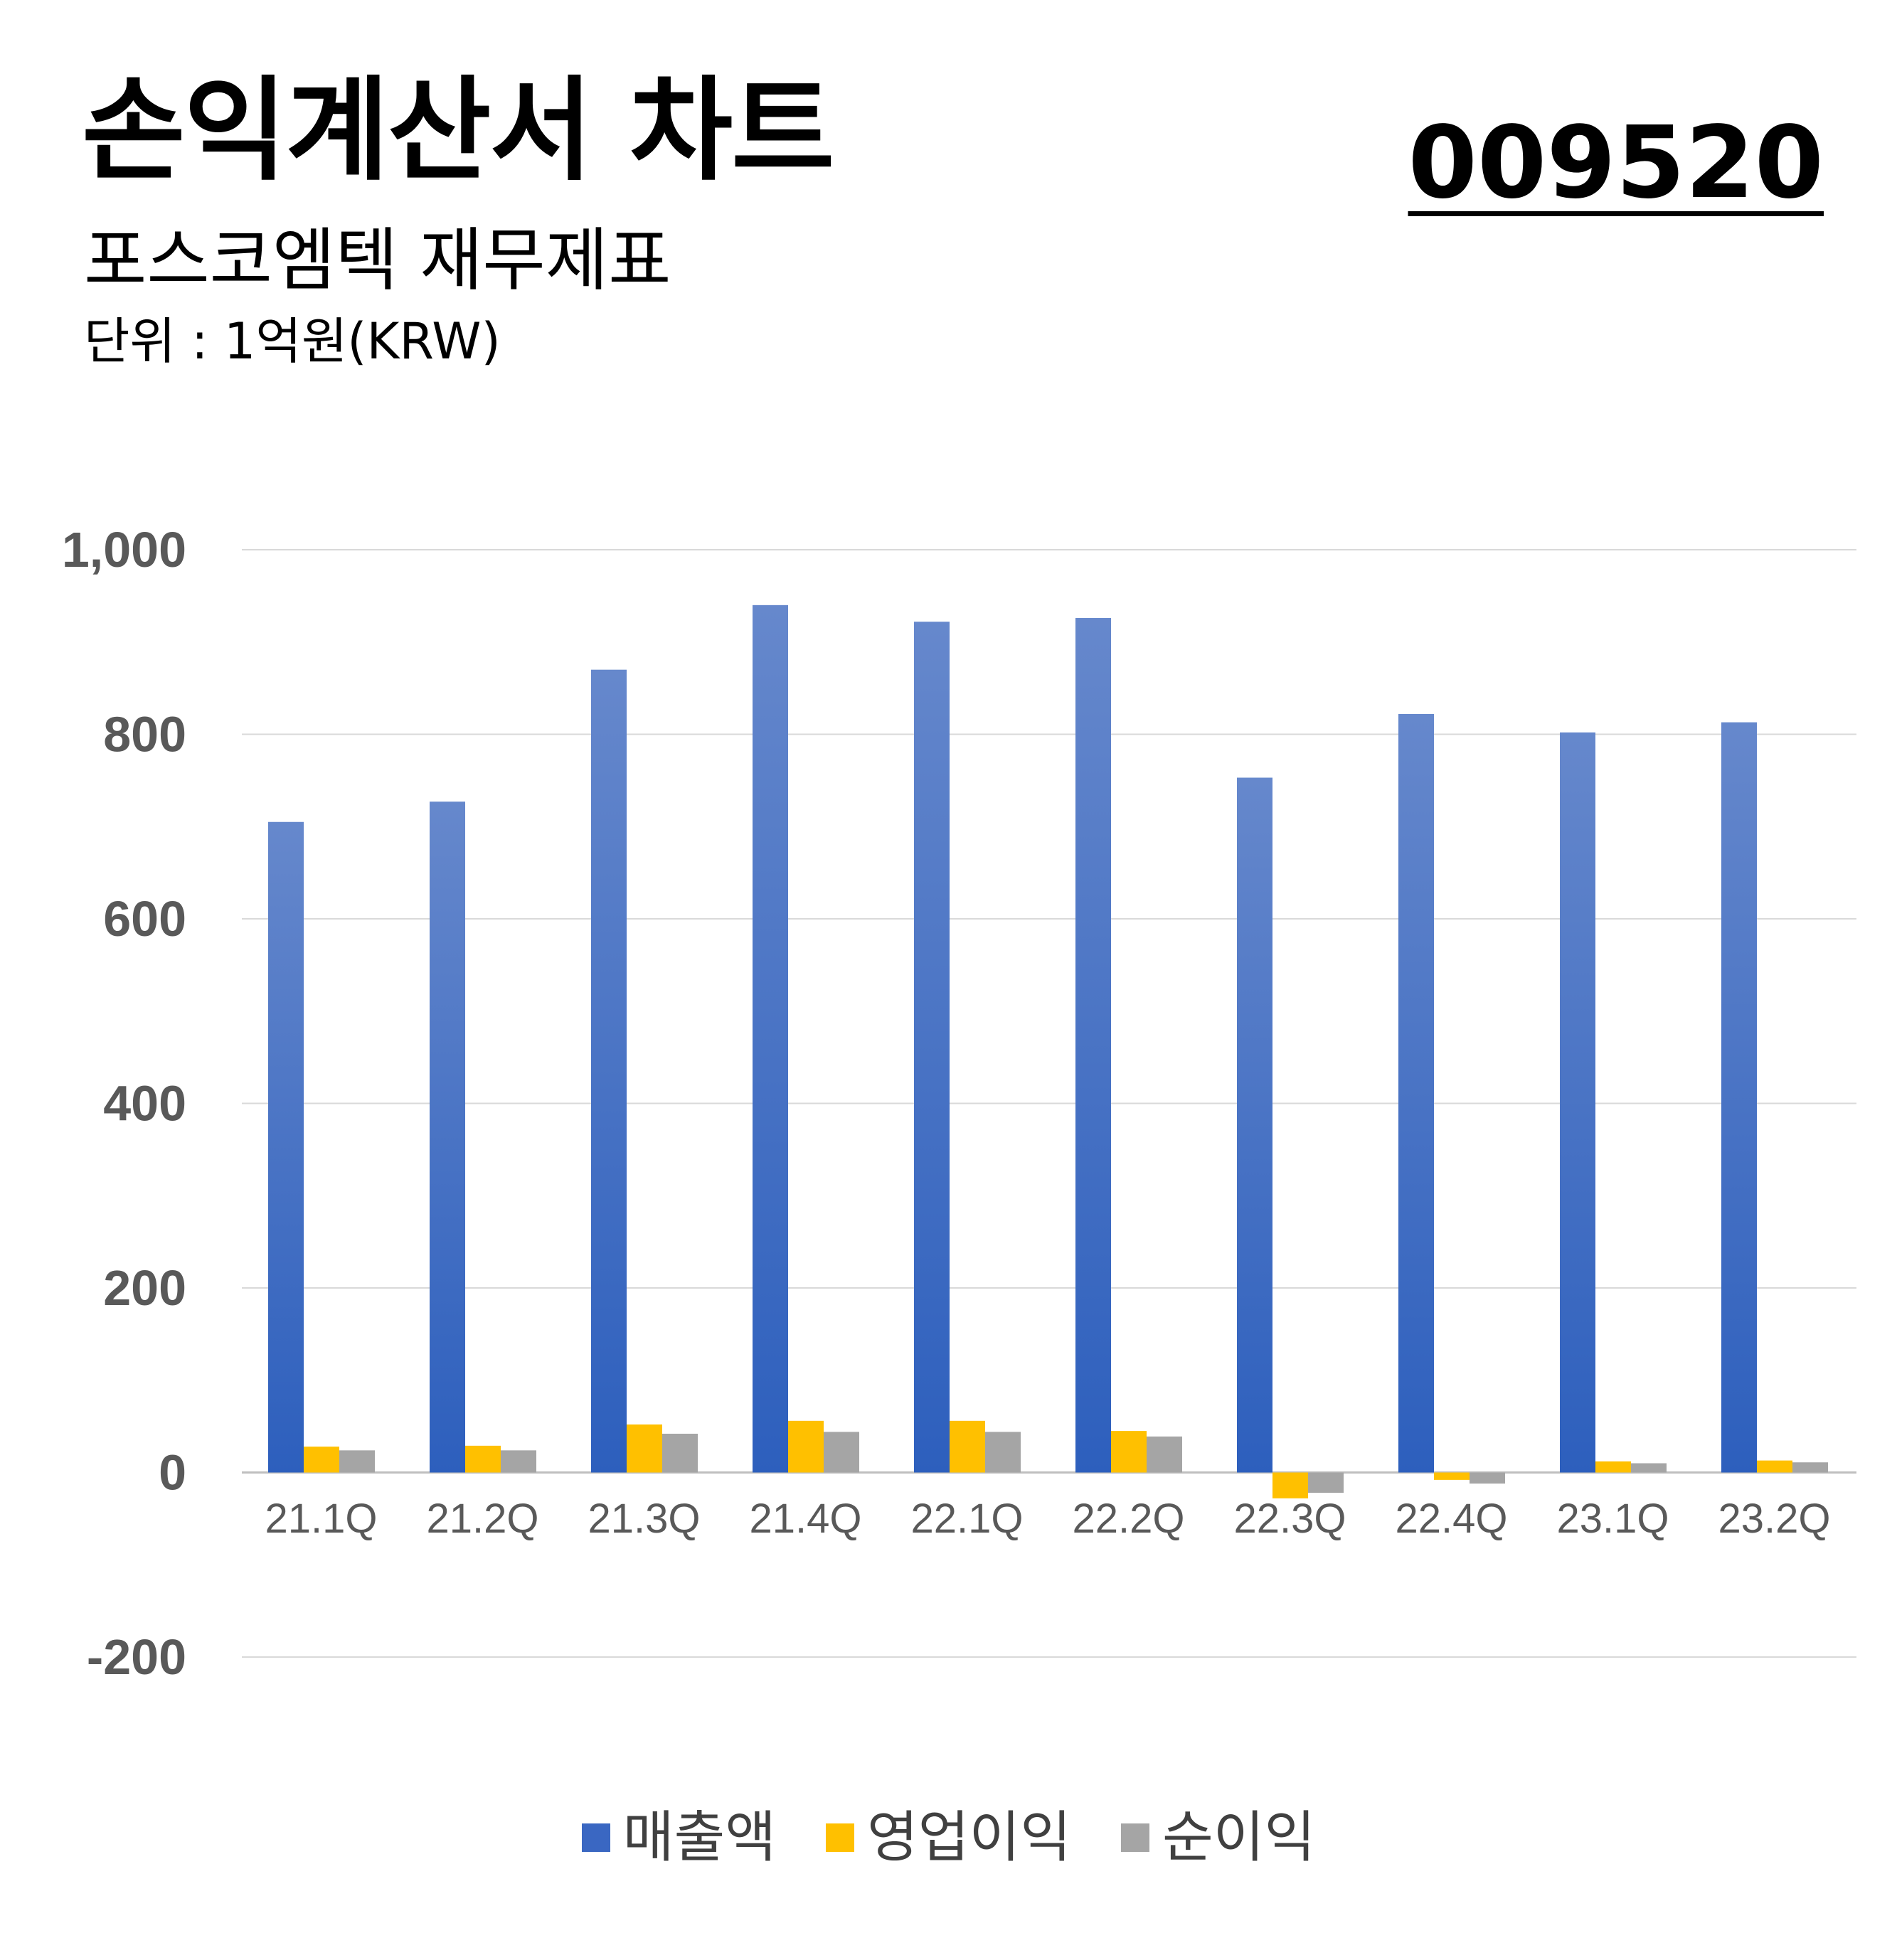 The width and height of the screenshot is (1897, 1960). I want to click on x-tick-label: 23.1Q, so click(1613, 1519).